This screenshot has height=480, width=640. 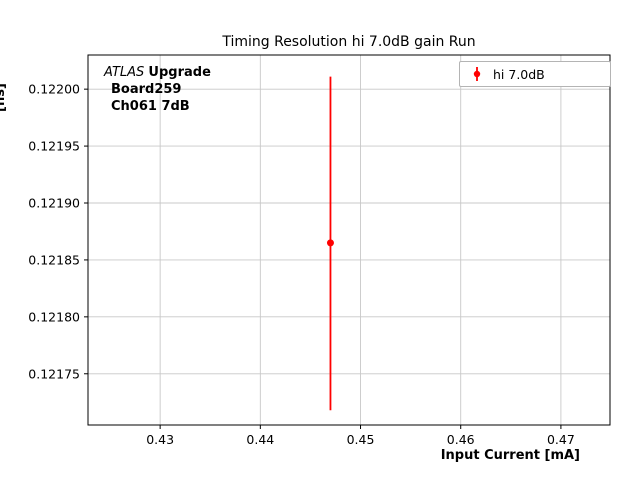 I want to click on x-tick-label: 0.47, so click(x=561, y=439).